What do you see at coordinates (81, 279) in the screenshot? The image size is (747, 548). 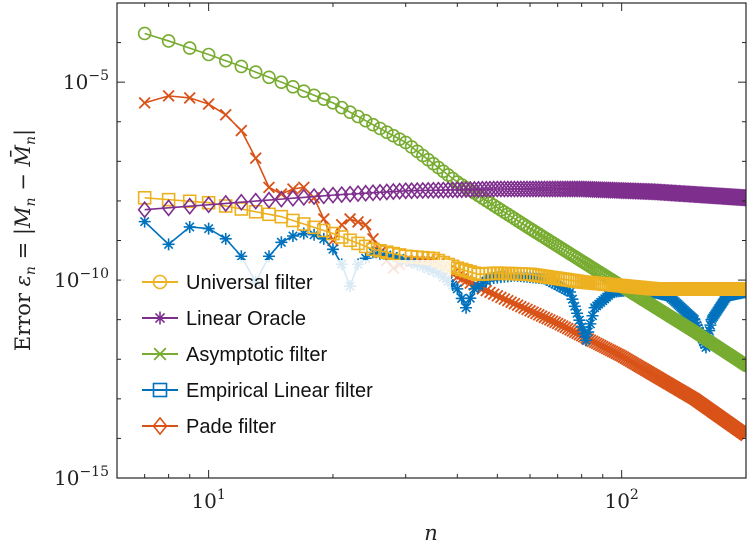 I see `y-tick-label: 10−10` at bounding box center [81, 279].